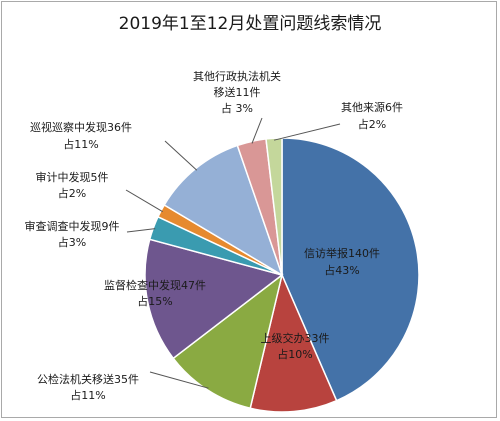 This screenshot has height=421, width=500. What do you see at coordinates (294, 354) in the screenshot?
I see `slice-percent: 占10%` at bounding box center [294, 354].